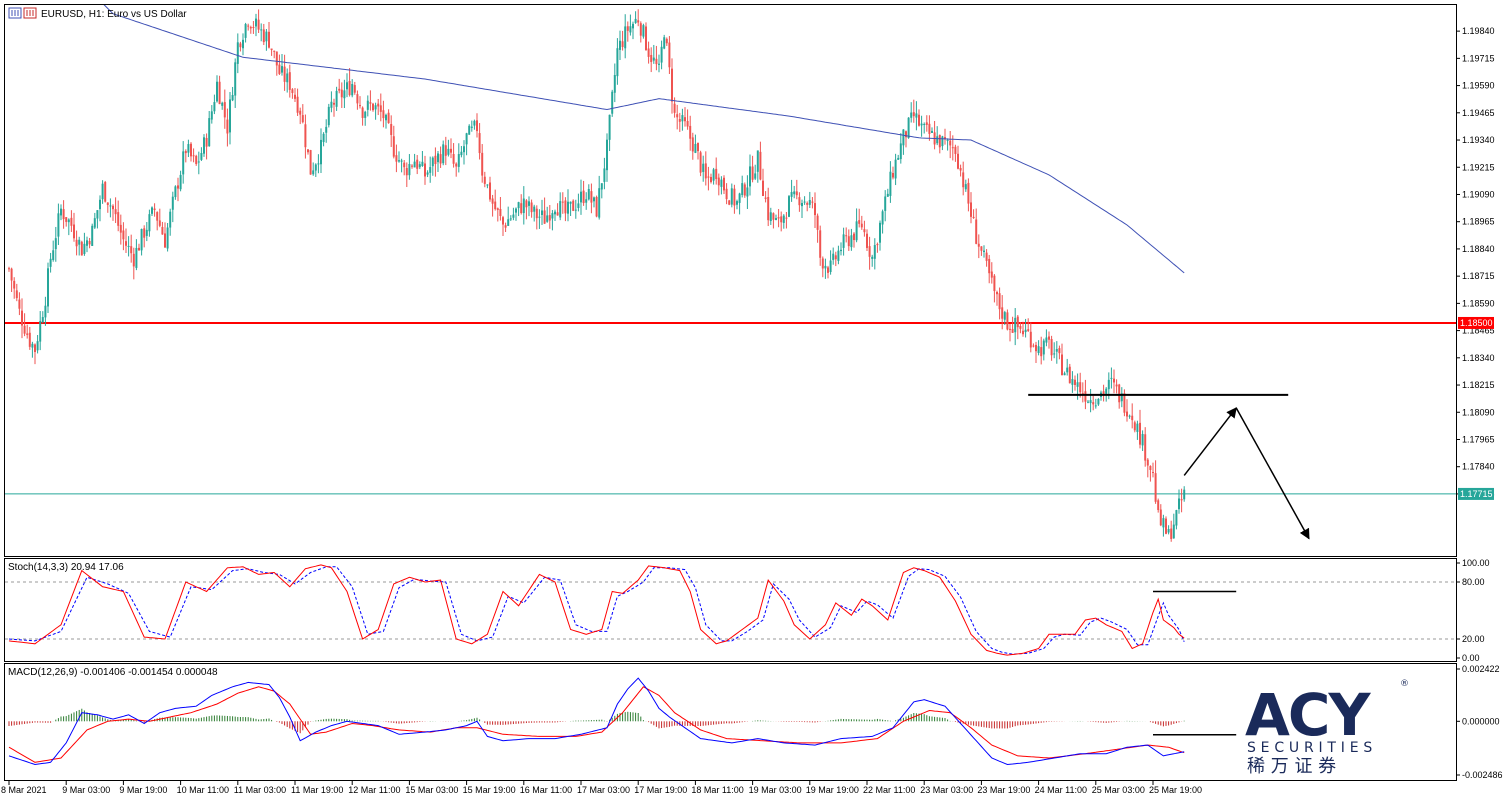 Image resolution: width=1507 pixels, height=811 pixels. What do you see at coordinates (1272, 473) in the screenshot?
I see `projection-arrow-down` at bounding box center [1272, 473].